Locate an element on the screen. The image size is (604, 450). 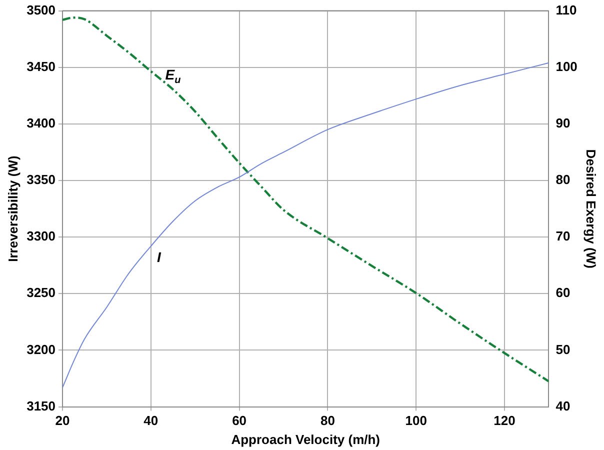
annotation: I is located at coordinates (159, 256).